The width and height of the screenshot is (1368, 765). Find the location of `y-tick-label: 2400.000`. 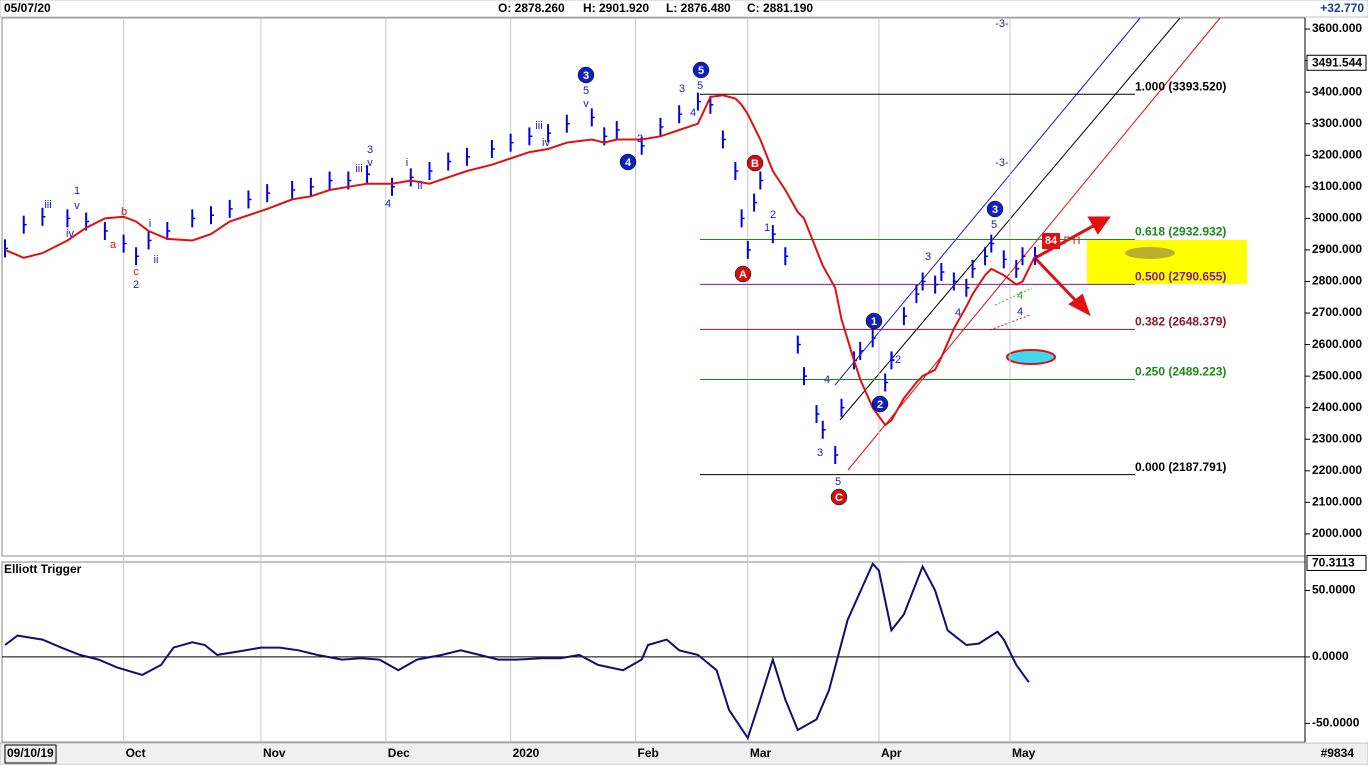

y-tick-label: 2400.000 is located at coordinates (1337, 407).